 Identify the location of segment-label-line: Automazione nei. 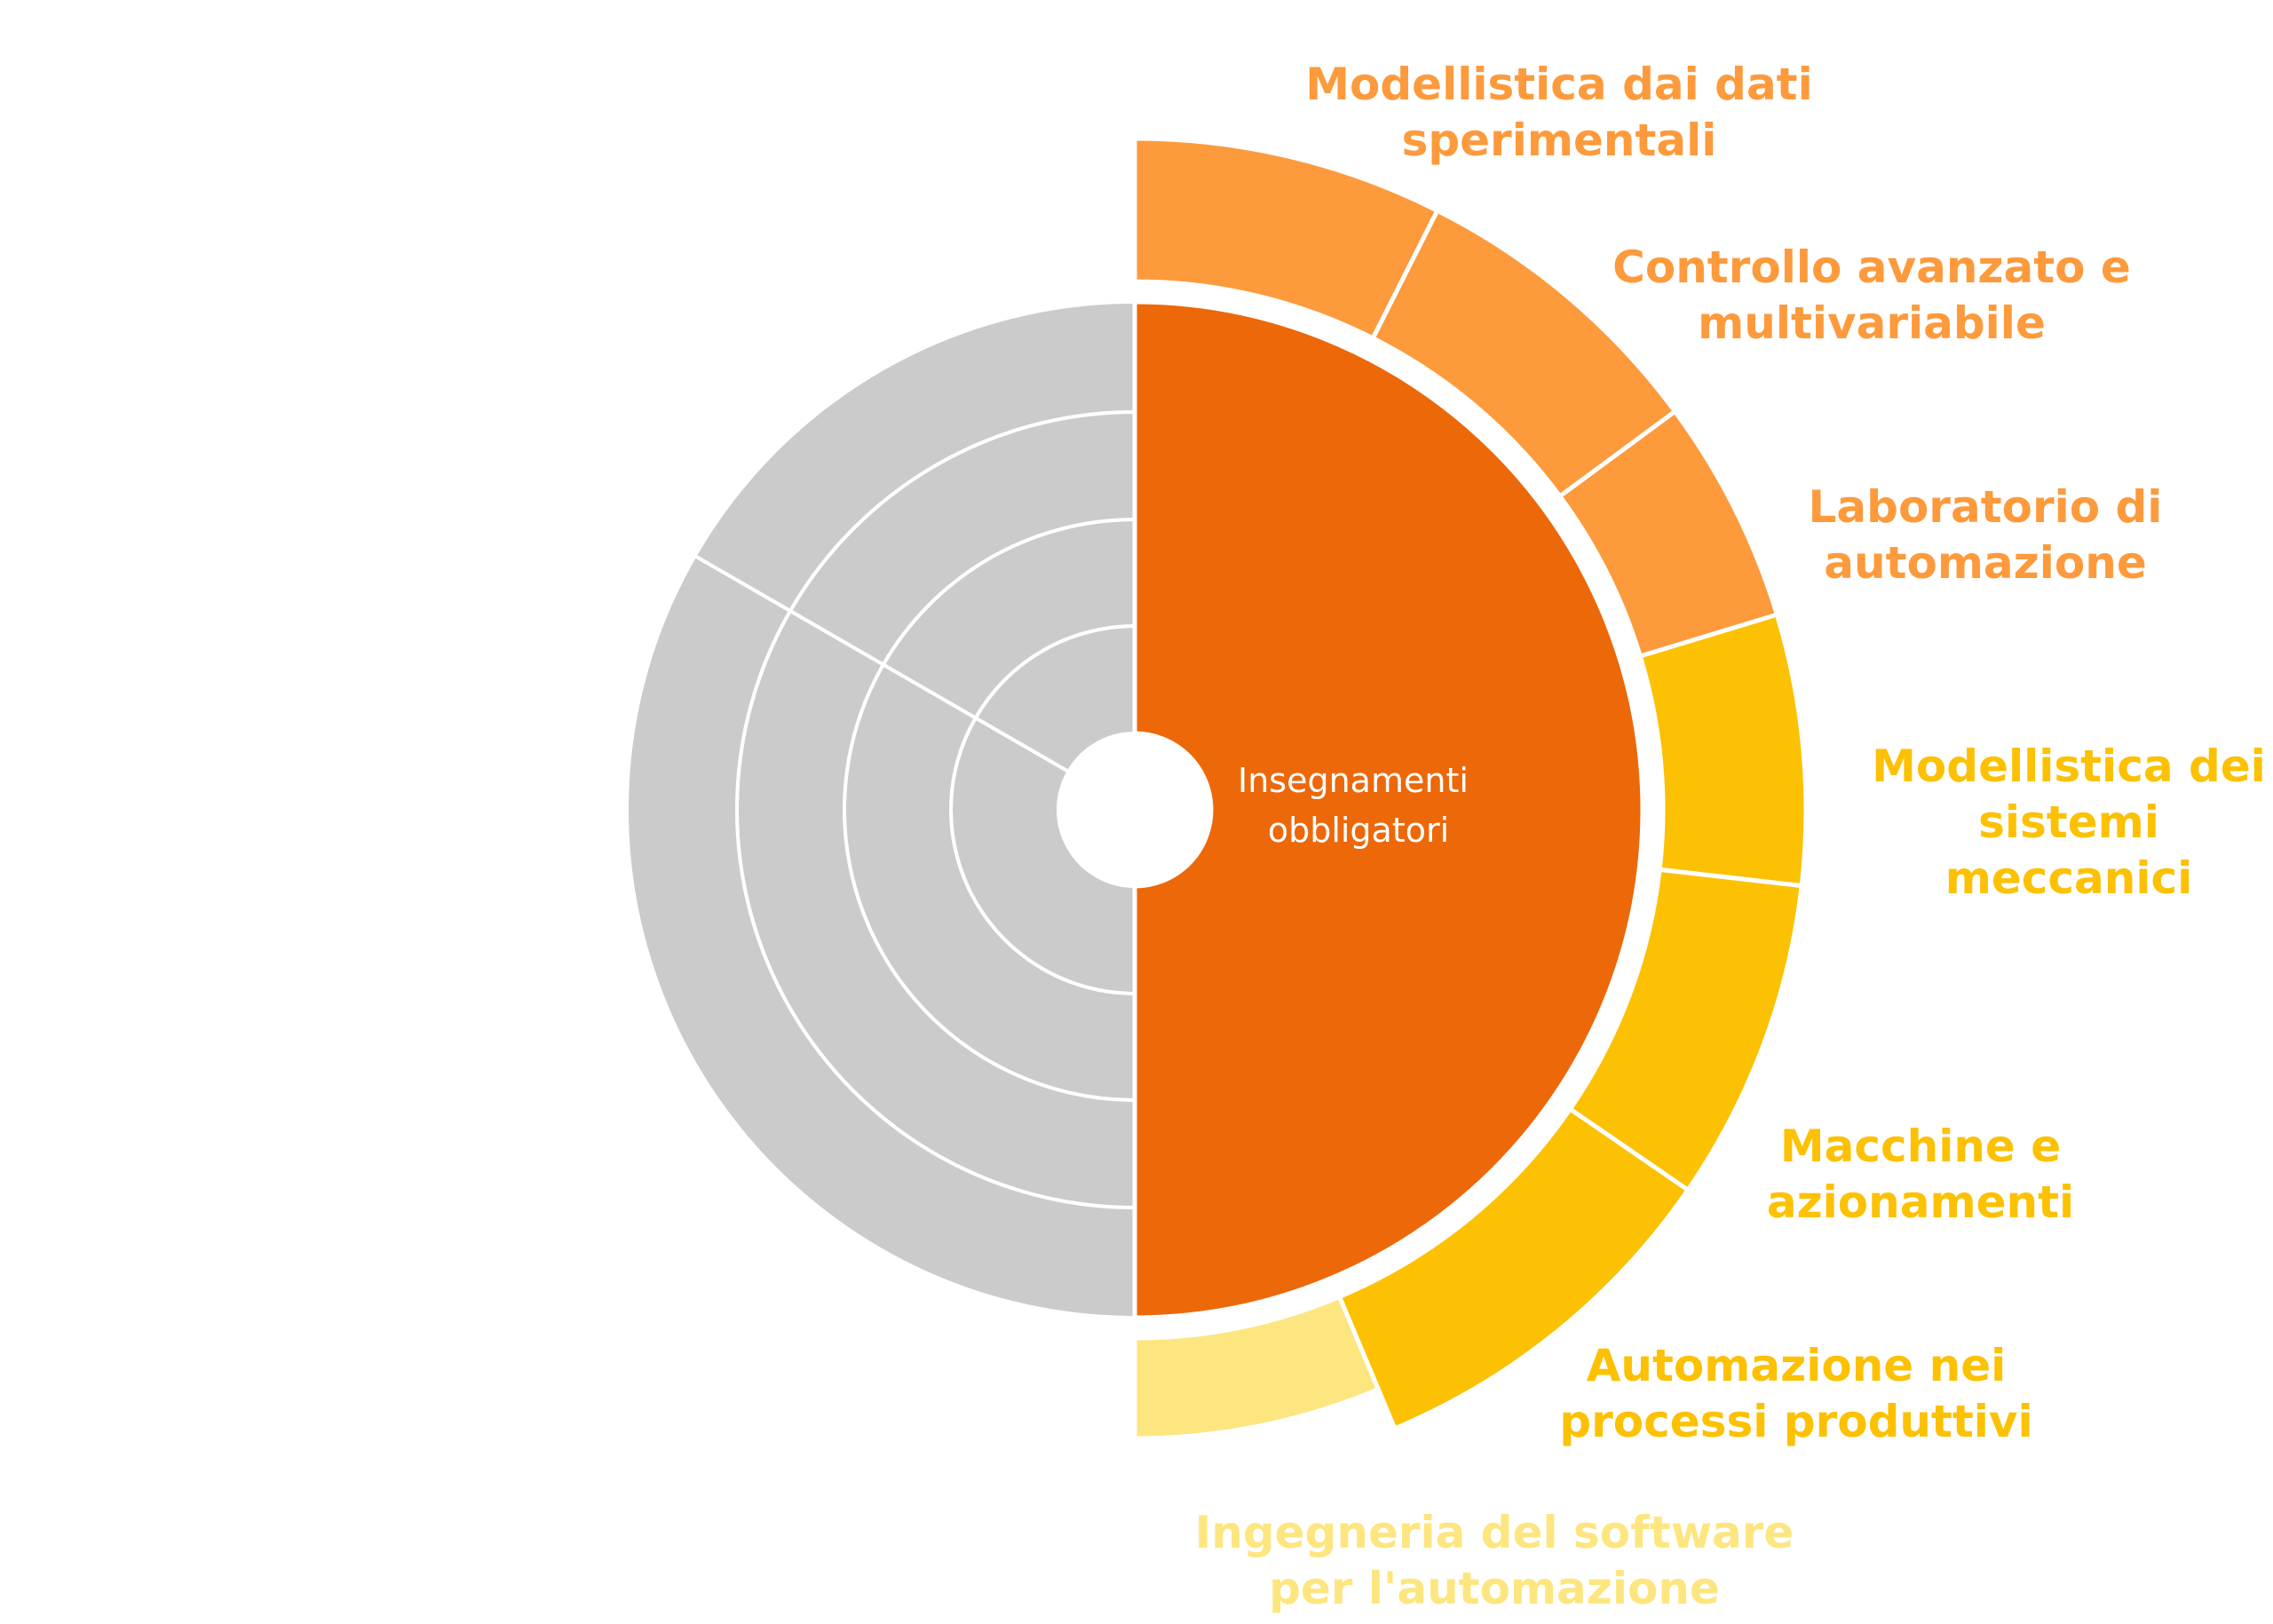
(1797, 1365).